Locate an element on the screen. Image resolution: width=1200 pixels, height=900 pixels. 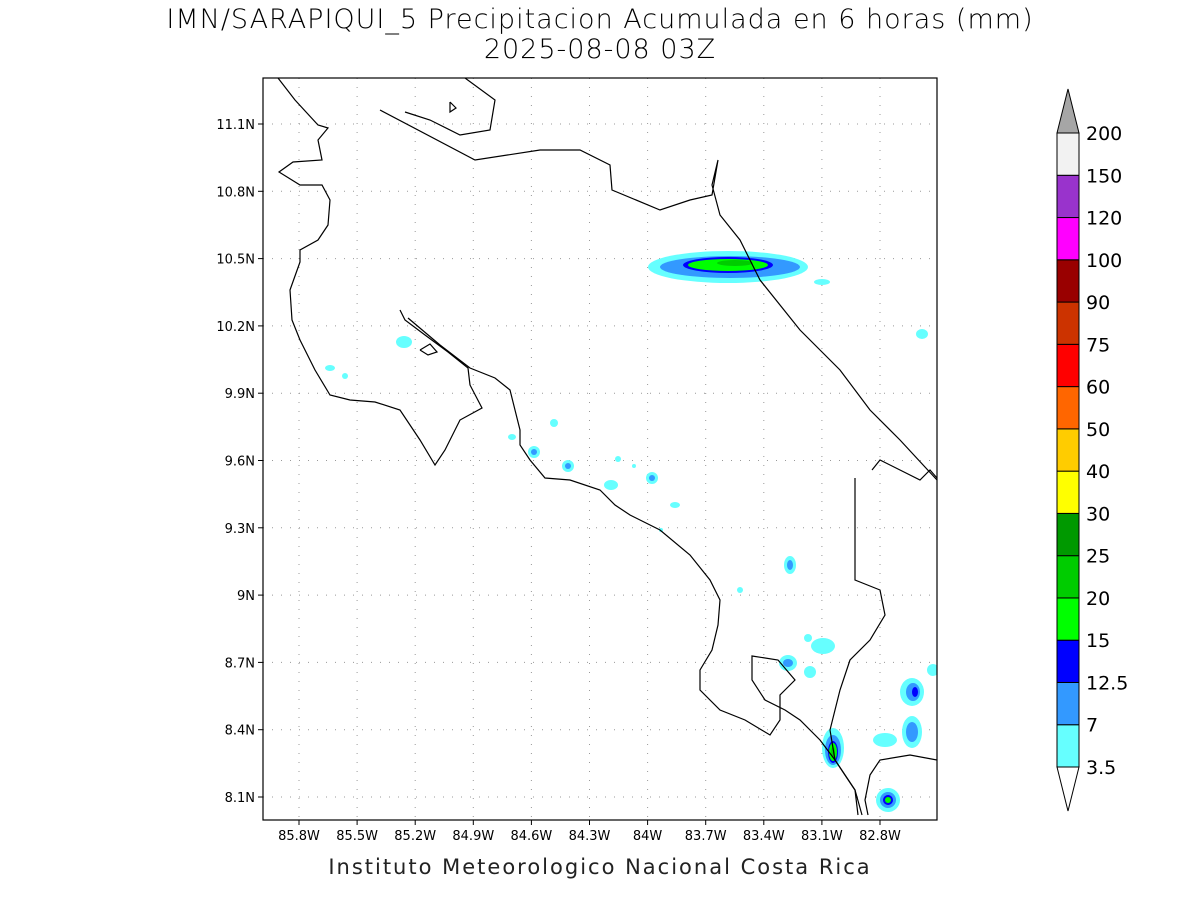
lon-tick-label: 84.9W is located at coordinates (473, 836).